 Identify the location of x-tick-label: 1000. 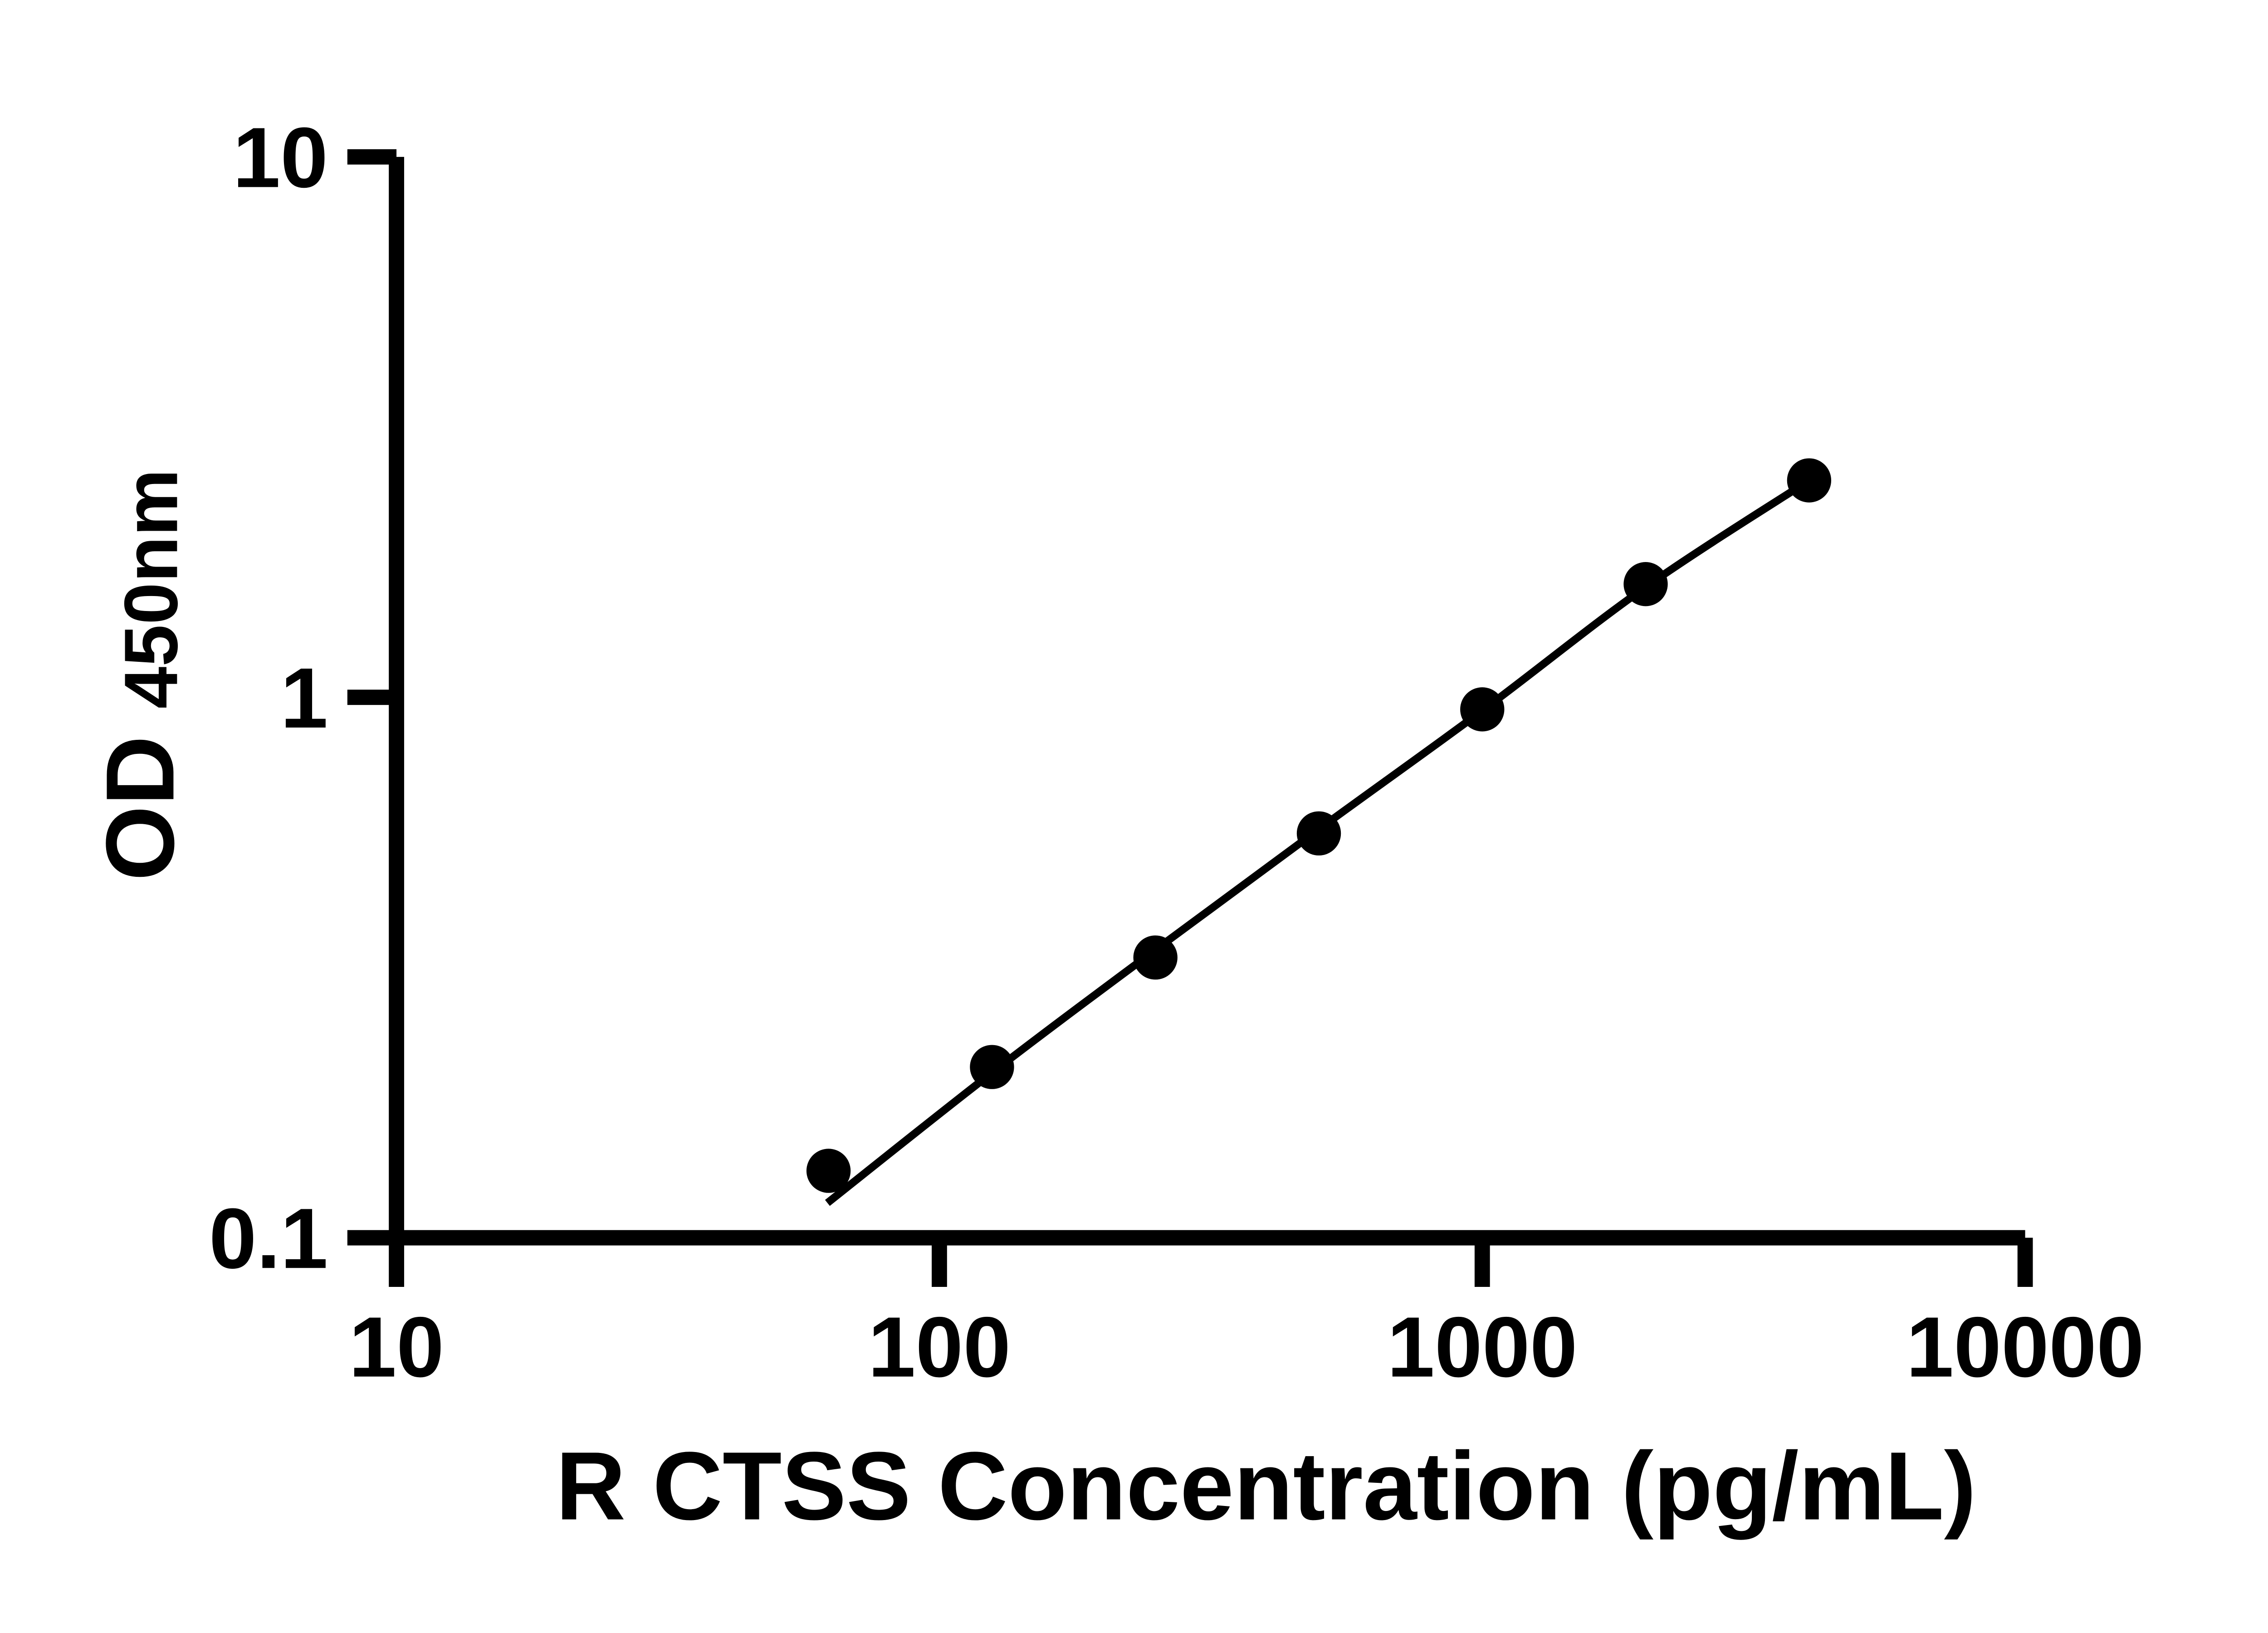
(1483, 1347).